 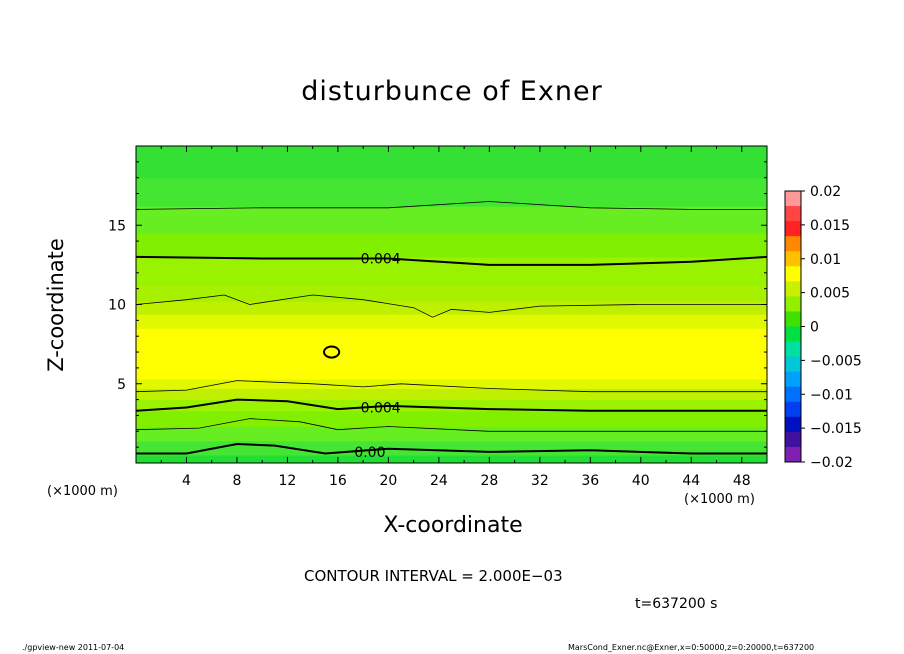 I want to click on footer-left: ./gpview-new 2011-07-04, so click(x=73, y=647).